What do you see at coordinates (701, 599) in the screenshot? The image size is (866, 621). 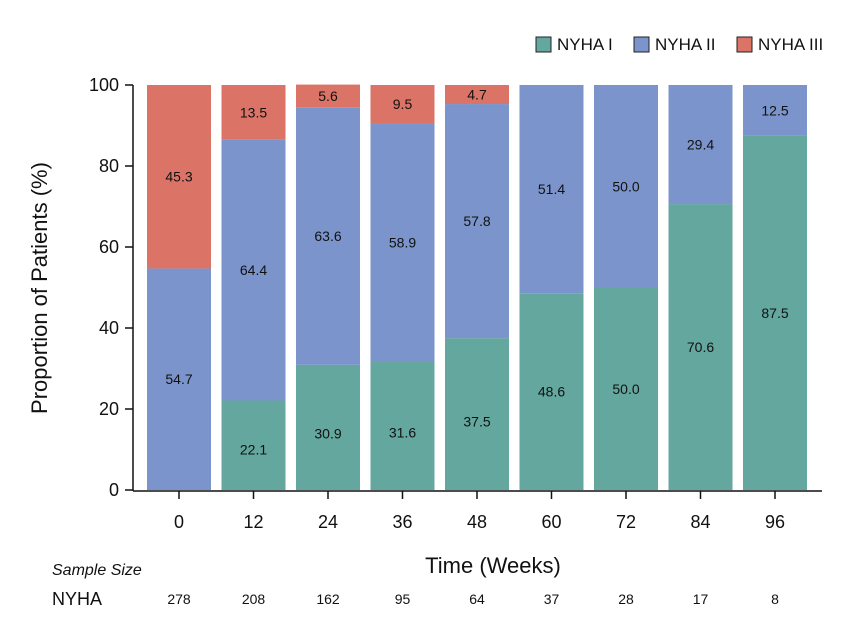 I see `sample-size-84: 17` at bounding box center [701, 599].